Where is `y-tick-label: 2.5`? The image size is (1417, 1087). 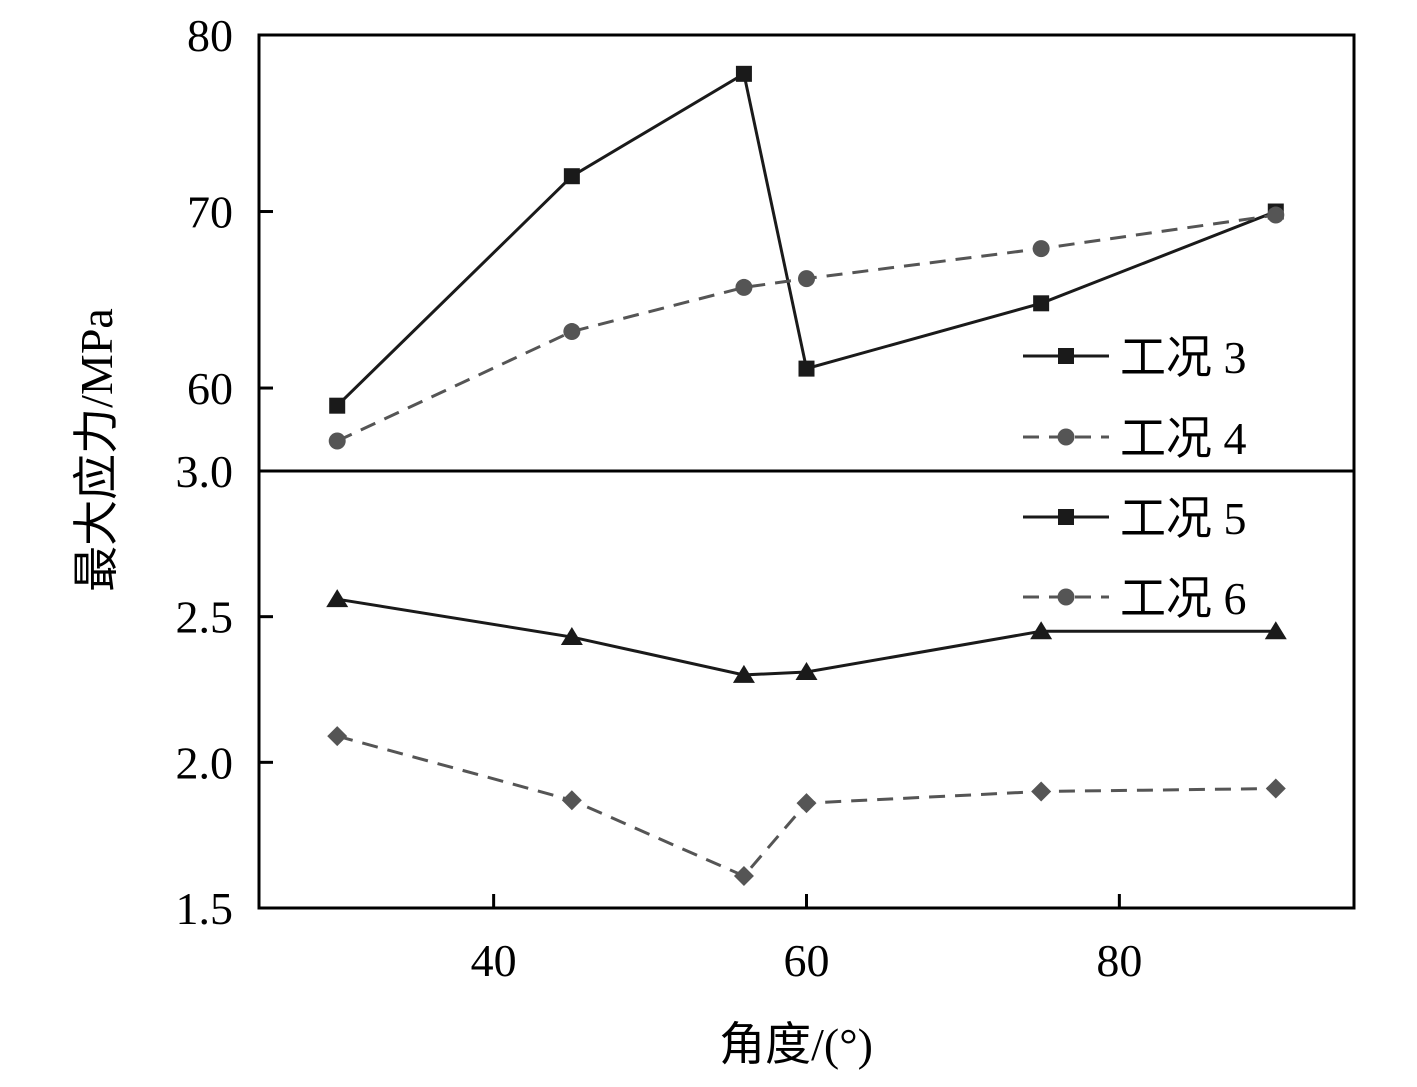
y-tick-label: 2.5 is located at coordinates (205, 617).